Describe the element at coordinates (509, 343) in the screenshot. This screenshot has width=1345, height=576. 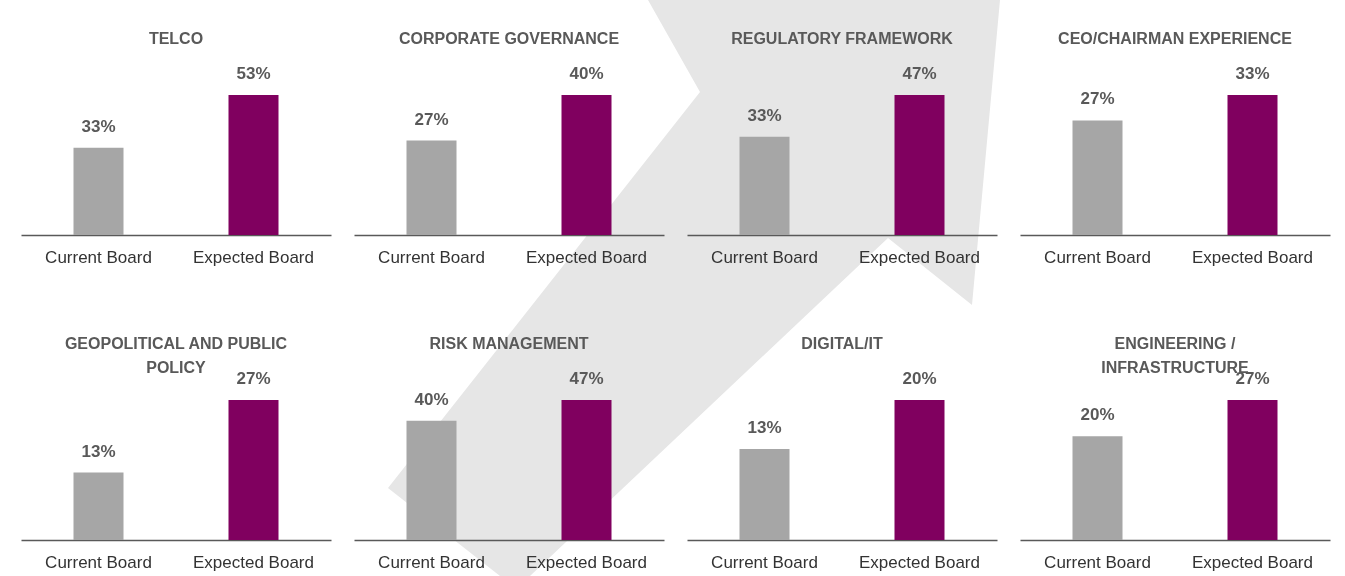
I see `chart-title: RISK MANAGEMENT` at that location.